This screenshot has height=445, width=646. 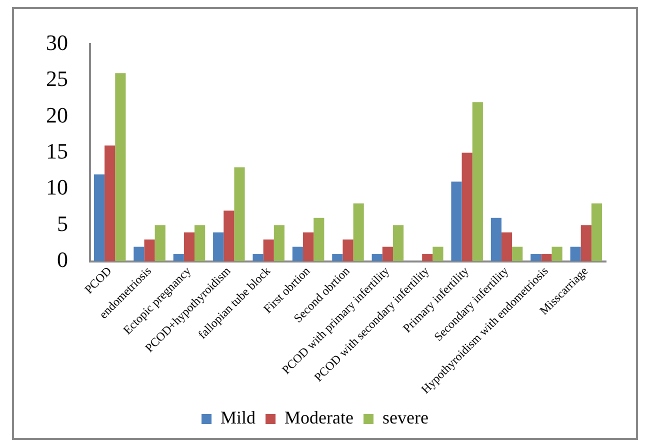 I want to click on y-tick-label: 25, so click(x=57, y=79).